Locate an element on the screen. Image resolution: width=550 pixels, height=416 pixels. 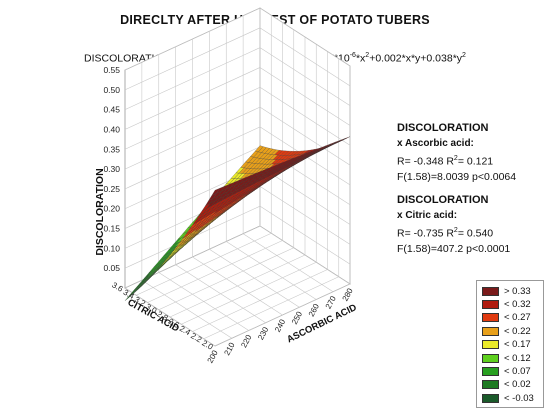
stats-r: R= -0.735 R is located at coordinates (425, 233).